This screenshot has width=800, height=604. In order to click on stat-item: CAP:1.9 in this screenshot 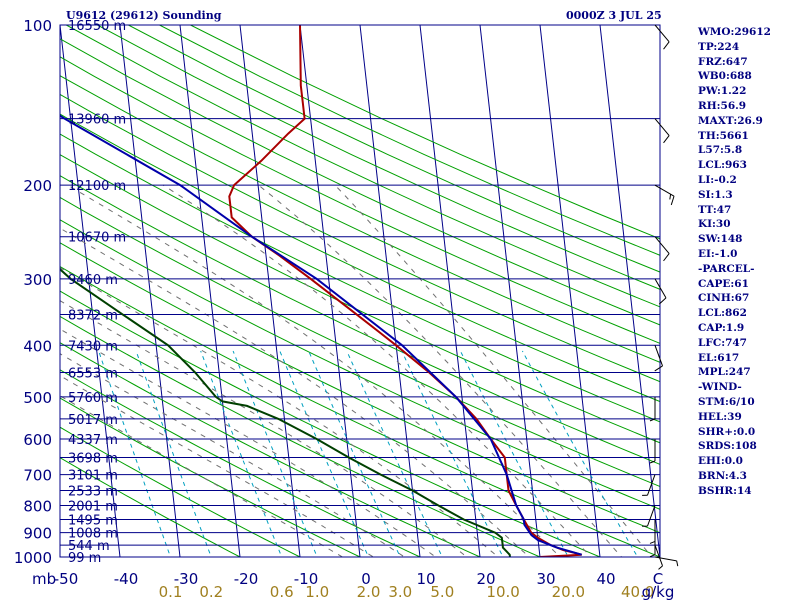, I will do `click(734, 328)`.